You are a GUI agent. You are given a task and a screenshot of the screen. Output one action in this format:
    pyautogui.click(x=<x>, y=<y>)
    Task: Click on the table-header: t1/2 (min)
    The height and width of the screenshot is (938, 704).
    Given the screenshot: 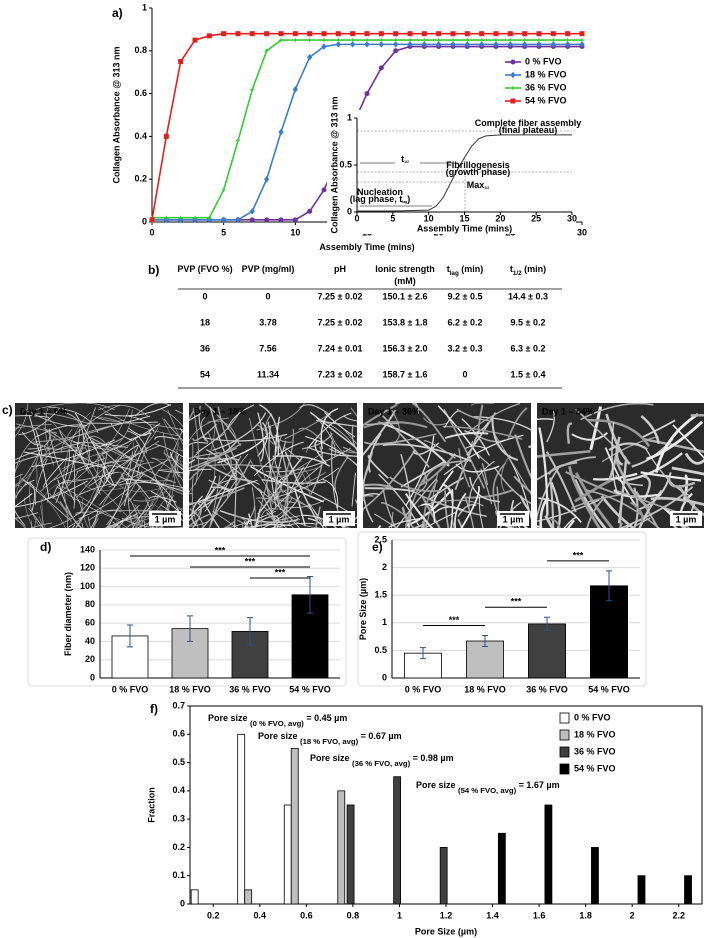 What is the action you would take?
    pyautogui.click(x=528, y=270)
    